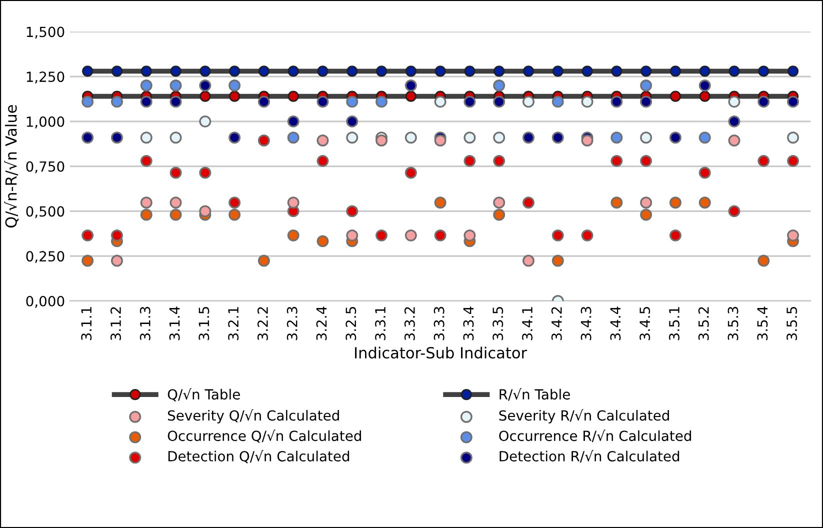  What do you see at coordinates (45, 212) in the screenshot?
I see `y-tick-label: 0,500` at bounding box center [45, 212].